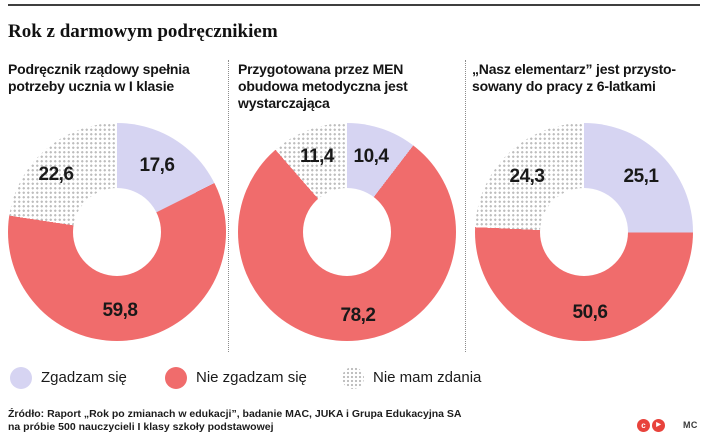 Image resolution: width=708 pixels, height=448 pixels. Describe the element at coordinates (651, 425) in the screenshot. I see `license-icons: c ▶` at that location.